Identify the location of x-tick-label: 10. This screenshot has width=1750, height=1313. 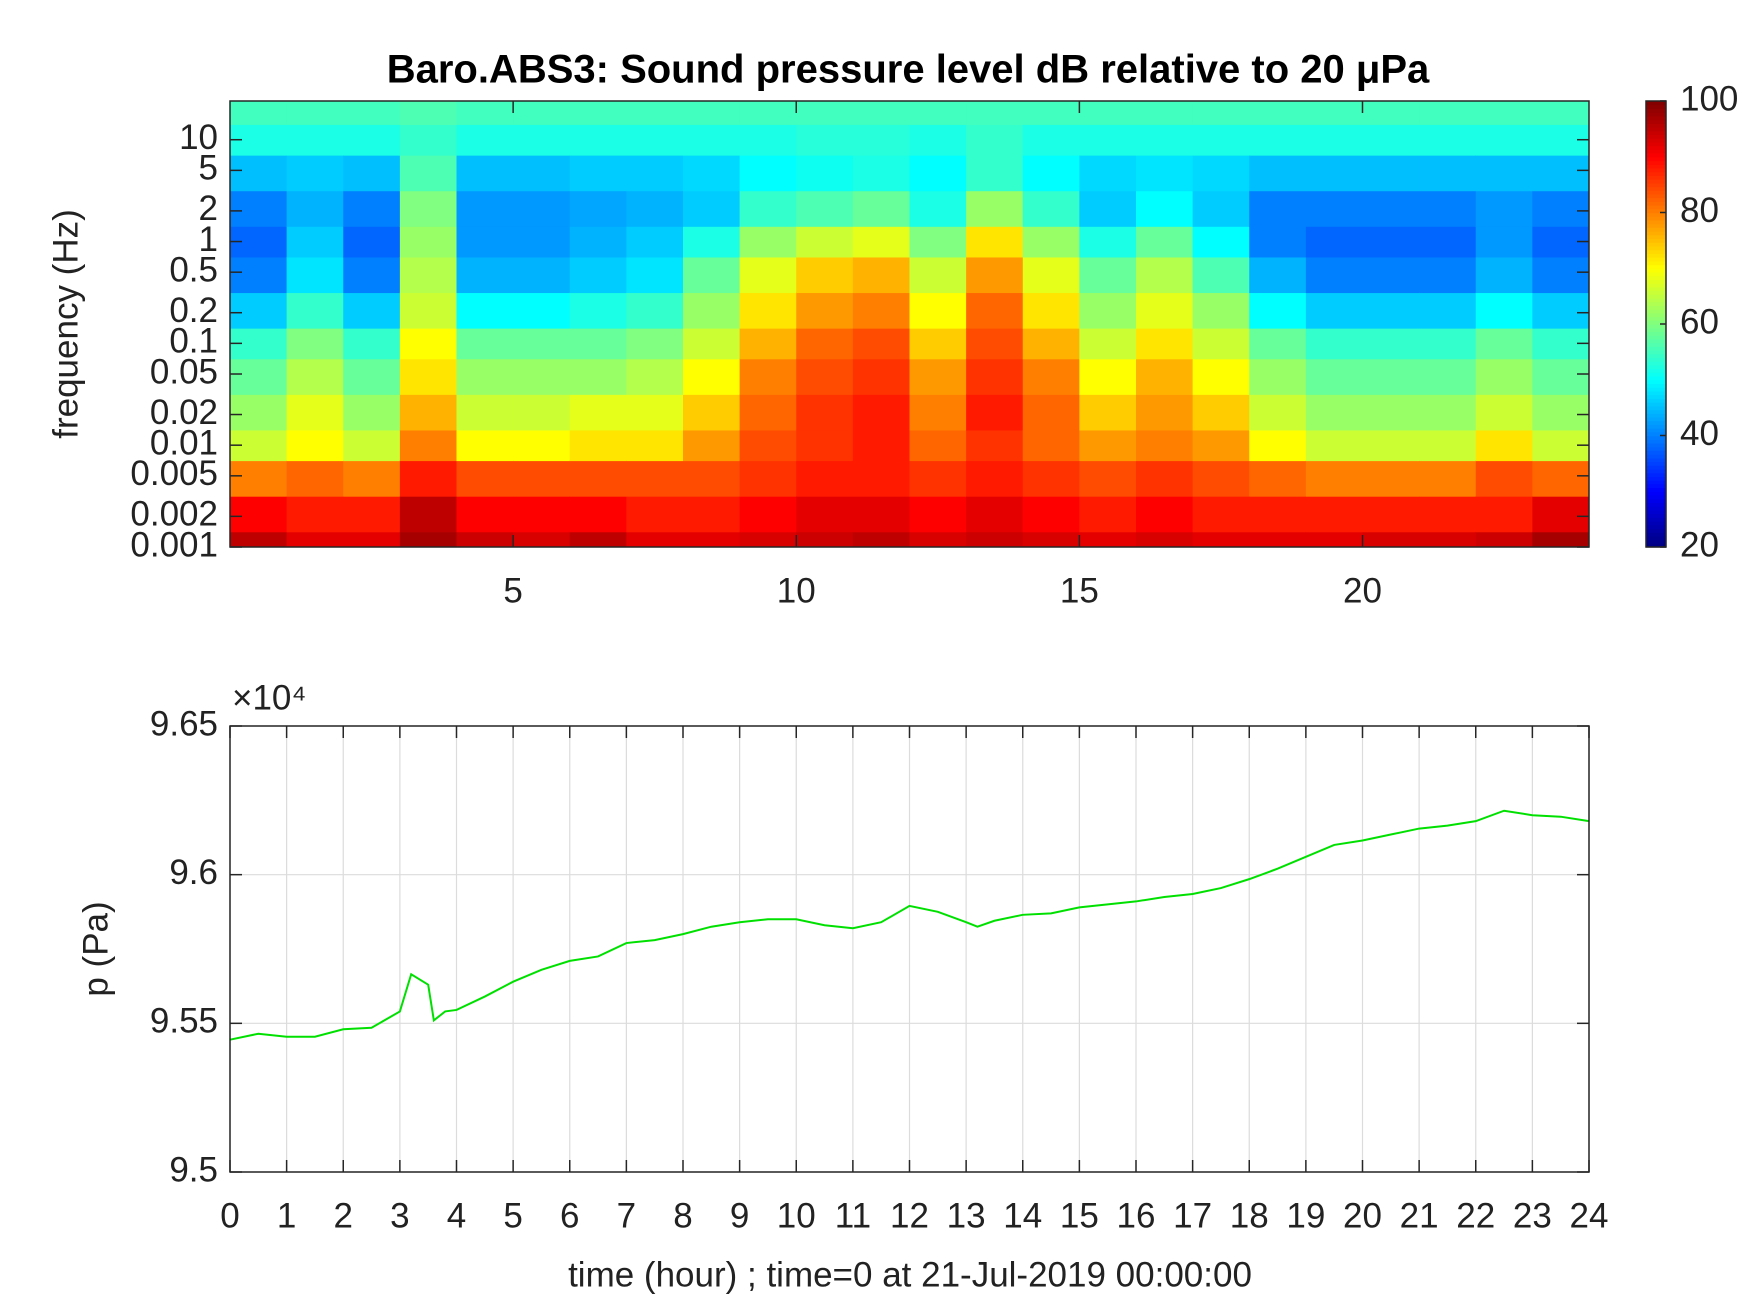
(796, 1215).